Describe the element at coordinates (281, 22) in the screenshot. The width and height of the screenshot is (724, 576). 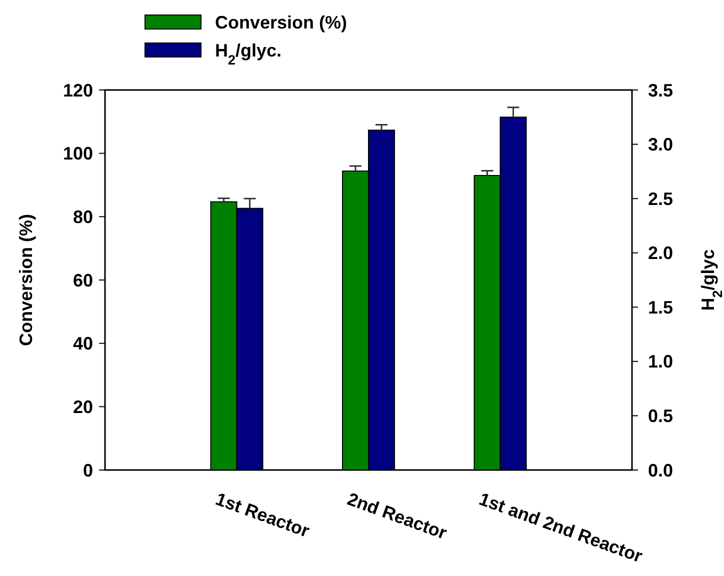
I see `legend-label: Conversion (%)` at that location.